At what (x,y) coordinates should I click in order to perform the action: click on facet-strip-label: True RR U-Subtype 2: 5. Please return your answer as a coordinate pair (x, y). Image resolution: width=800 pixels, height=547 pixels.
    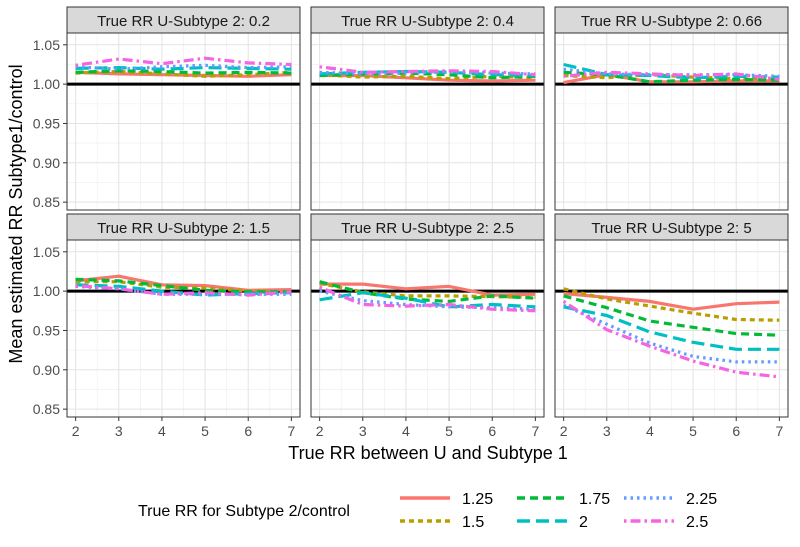
    Looking at the image, I should click on (671, 228).